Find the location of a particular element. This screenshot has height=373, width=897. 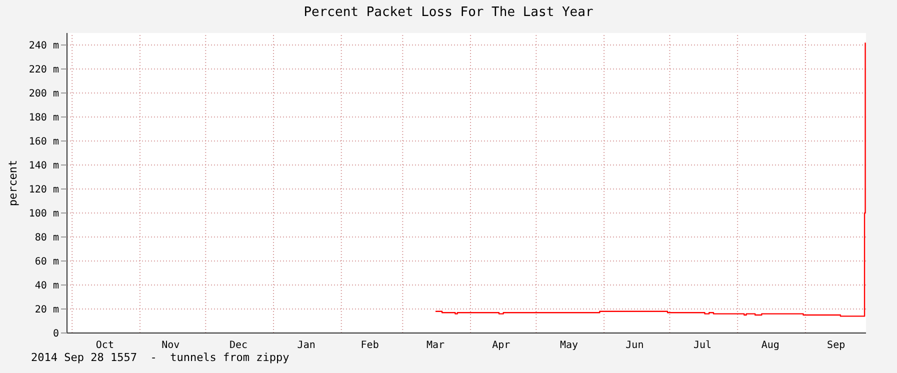

y-tick-label: 200 m is located at coordinates (43, 94).